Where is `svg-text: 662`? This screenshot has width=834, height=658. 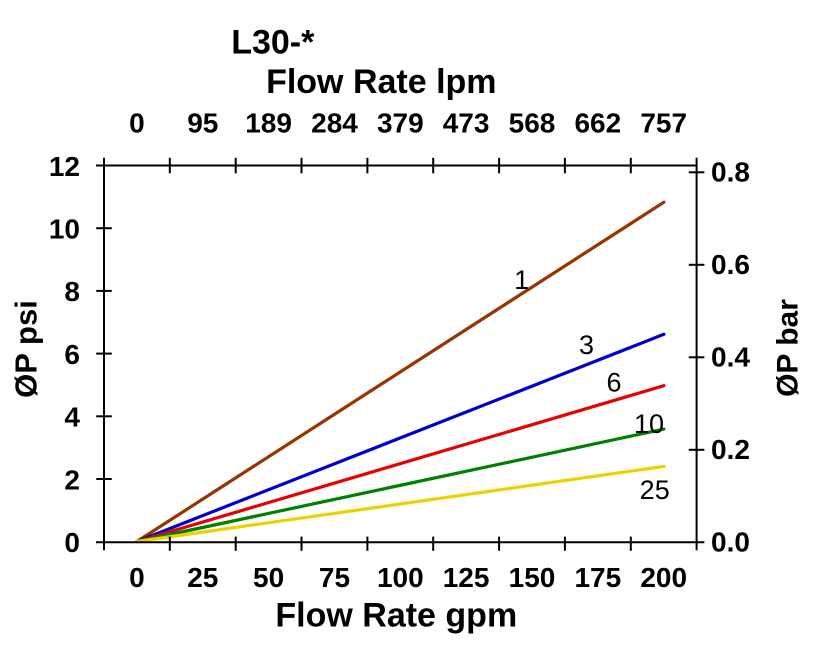 svg-text: 662 is located at coordinates (597, 123).